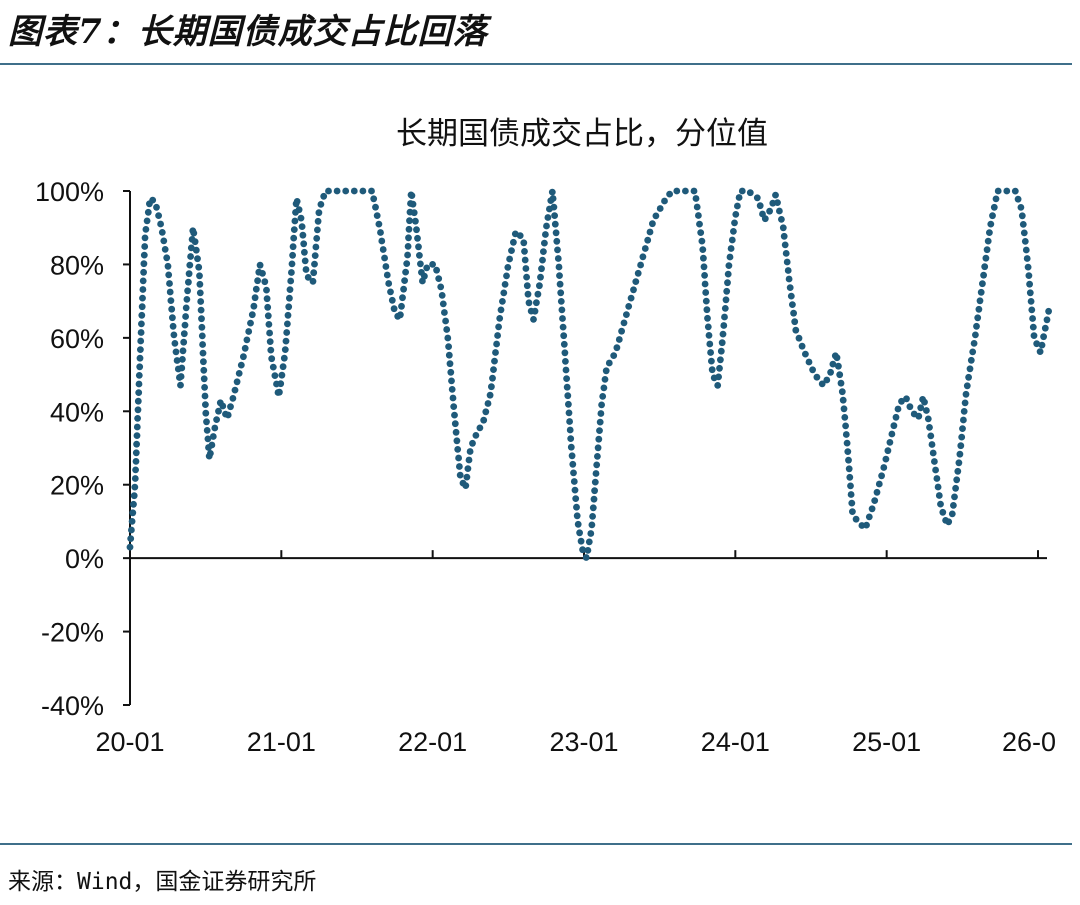  Describe the element at coordinates (84, 559) in the screenshot. I see `y-tick-label: 0%` at that location.